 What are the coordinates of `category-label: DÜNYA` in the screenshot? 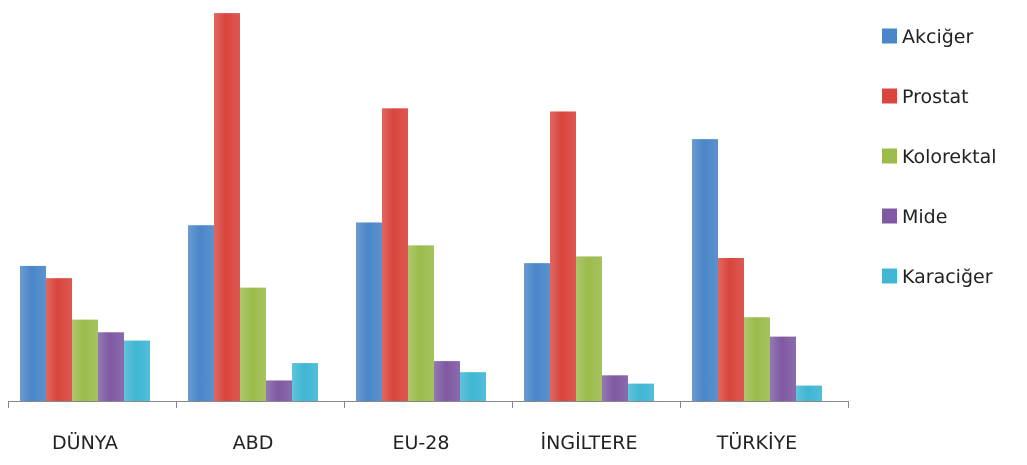 It's located at (85, 442).